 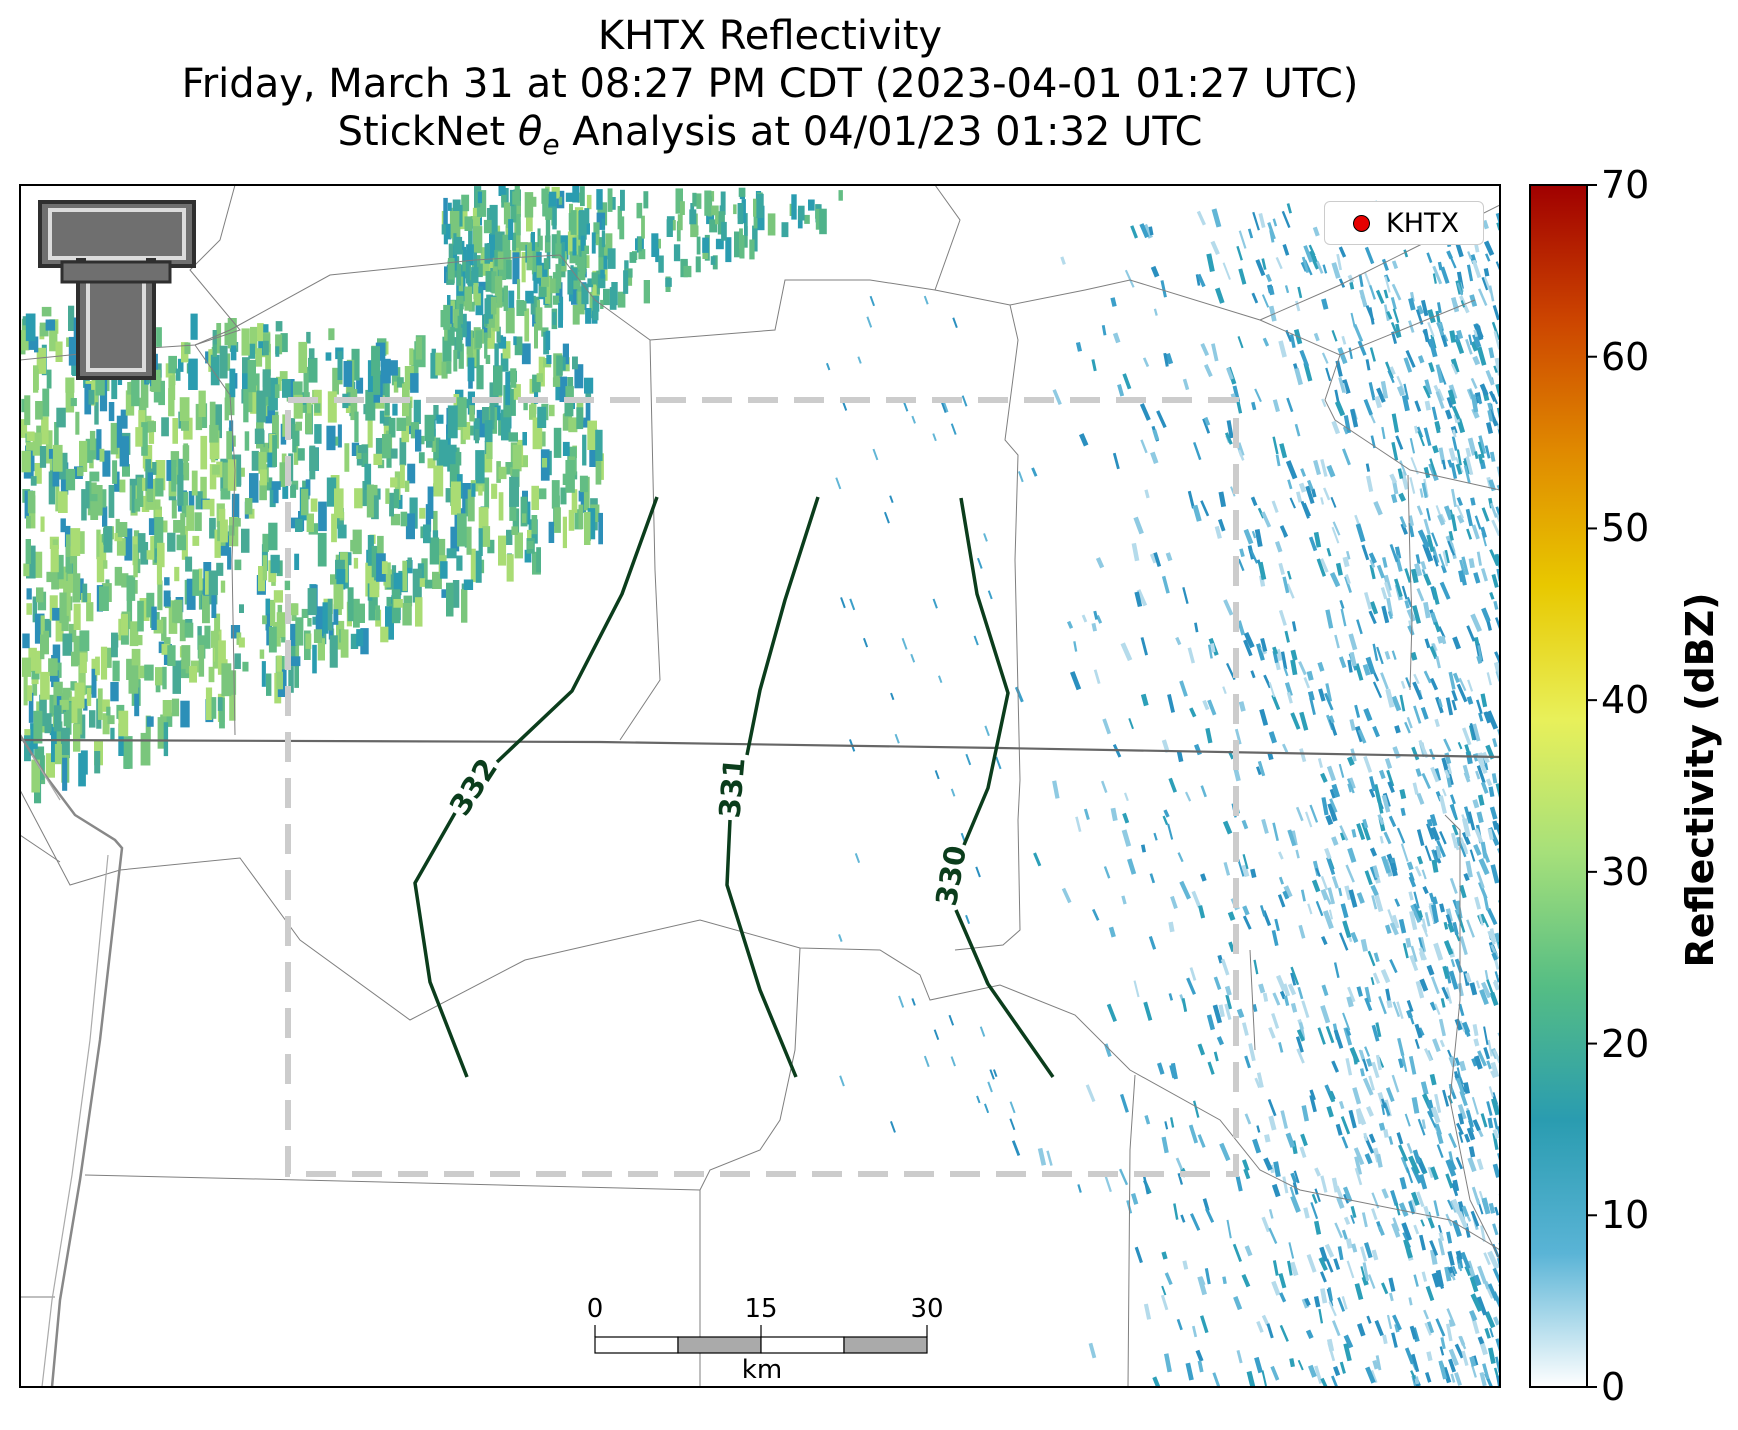 What do you see at coordinates (1625, 700) in the screenshot?
I see `colorbar-tick-label: 40` at bounding box center [1625, 700].